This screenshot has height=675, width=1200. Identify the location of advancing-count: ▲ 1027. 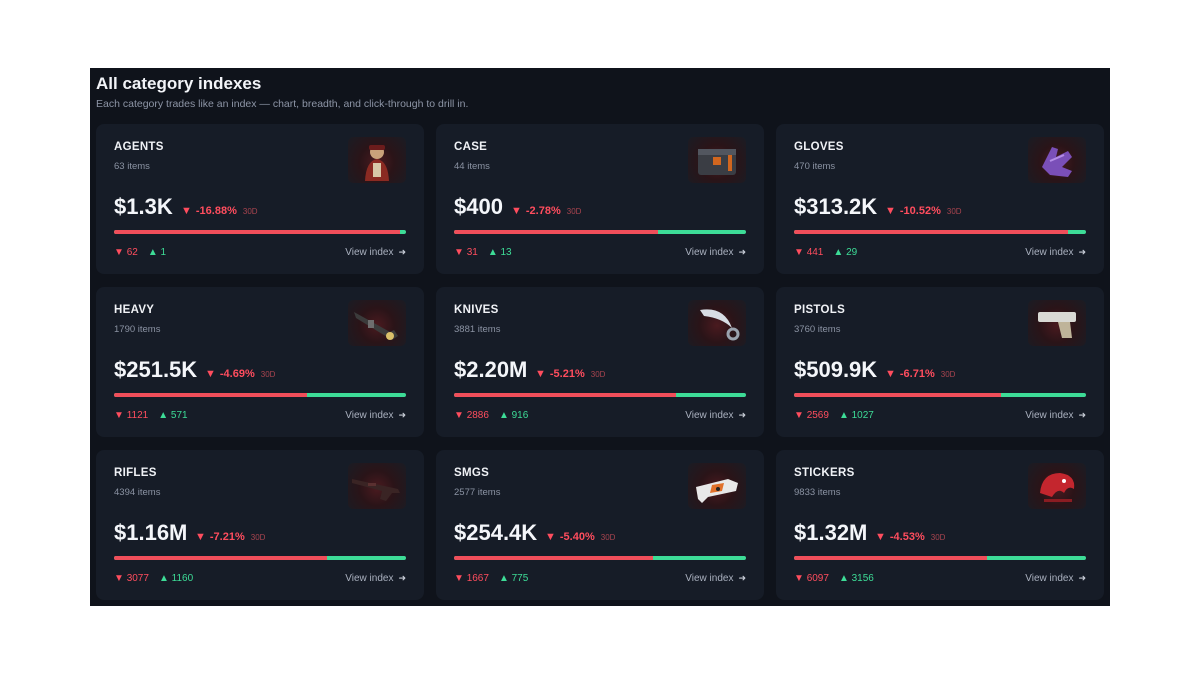
(856, 415).